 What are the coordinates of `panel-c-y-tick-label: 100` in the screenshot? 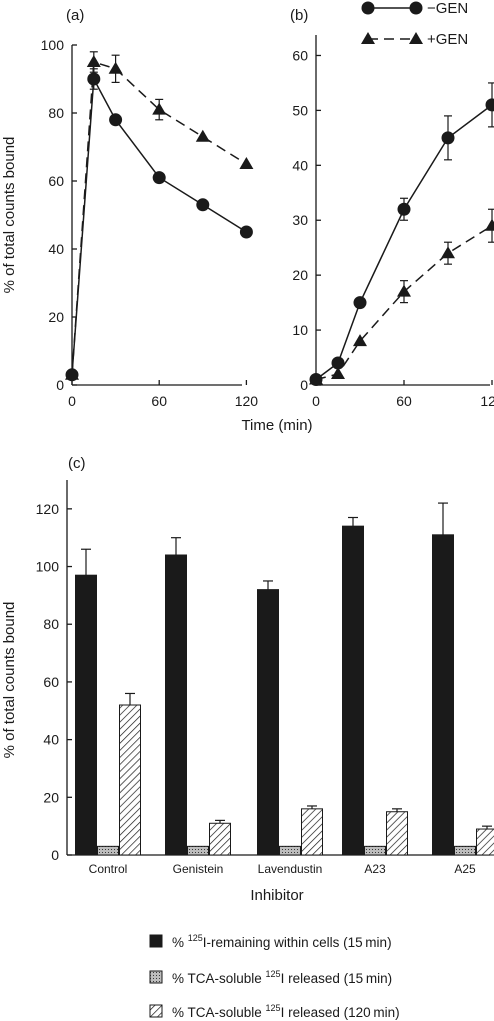 It's located at (48, 567).